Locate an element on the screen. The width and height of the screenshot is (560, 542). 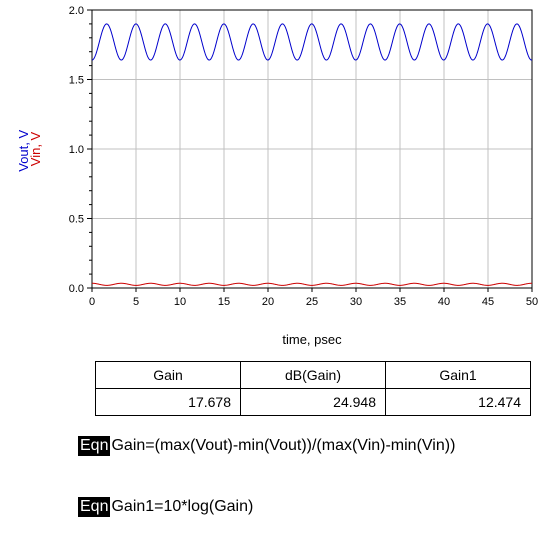
x-tick-label: 20 is located at coordinates (268, 302).